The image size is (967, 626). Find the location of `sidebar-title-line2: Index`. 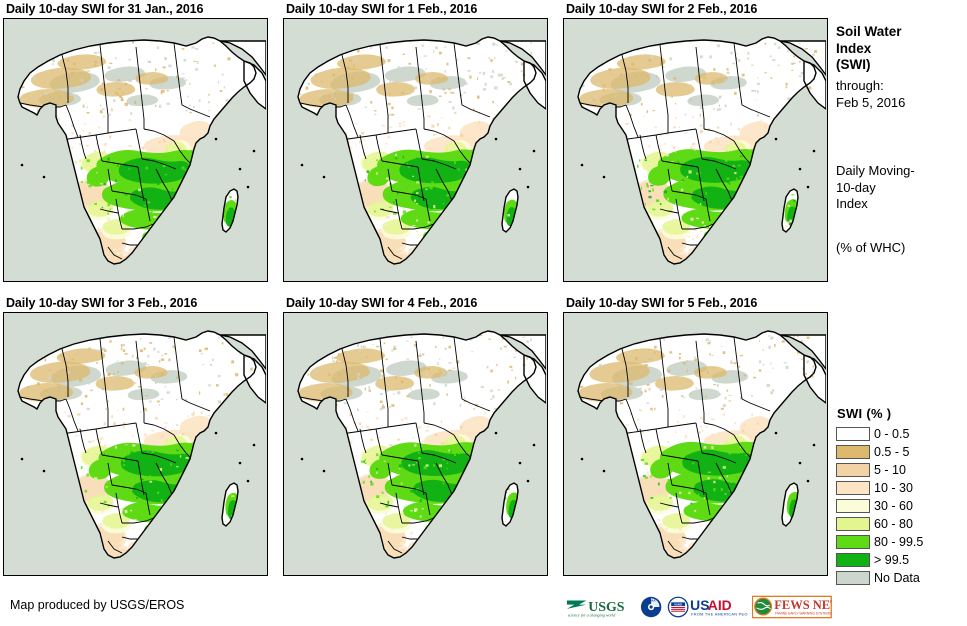

sidebar-title-line2: Index is located at coordinates (854, 48).